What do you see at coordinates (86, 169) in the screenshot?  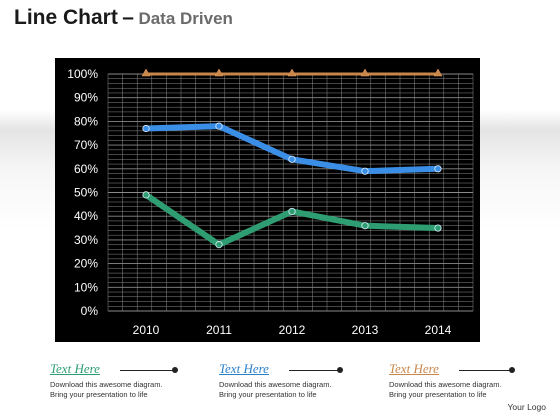 I see `y-tick-label: 60%` at bounding box center [86, 169].